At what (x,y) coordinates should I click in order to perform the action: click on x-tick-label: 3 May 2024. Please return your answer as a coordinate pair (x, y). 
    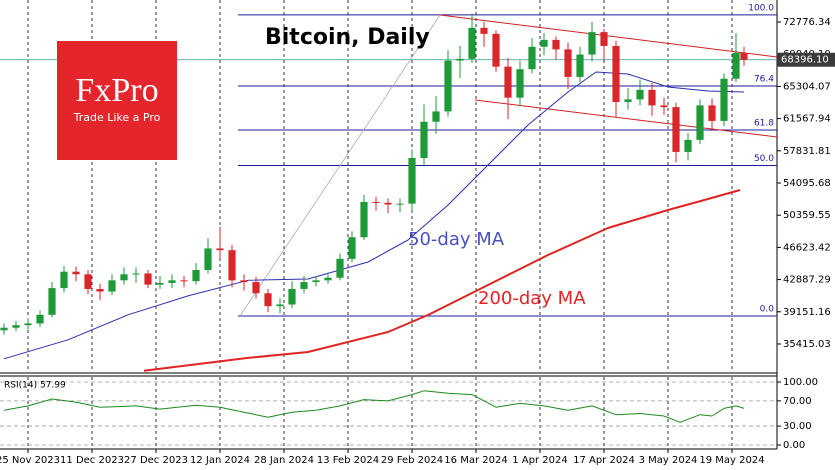
    Looking at the image, I should click on (668, 460).